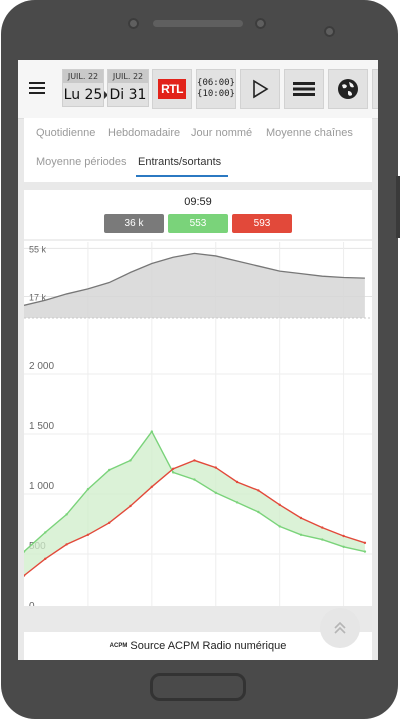 The width and height of the screenshot is (400, 720). I want to click on double-chevron-up-icon, so click(340, 627).